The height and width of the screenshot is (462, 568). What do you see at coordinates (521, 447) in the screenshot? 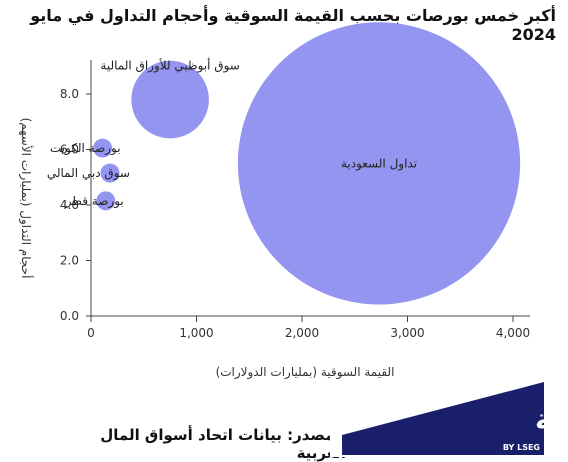
I see `logo-tagline: BY LSEG` at bounding box center [521, 447].